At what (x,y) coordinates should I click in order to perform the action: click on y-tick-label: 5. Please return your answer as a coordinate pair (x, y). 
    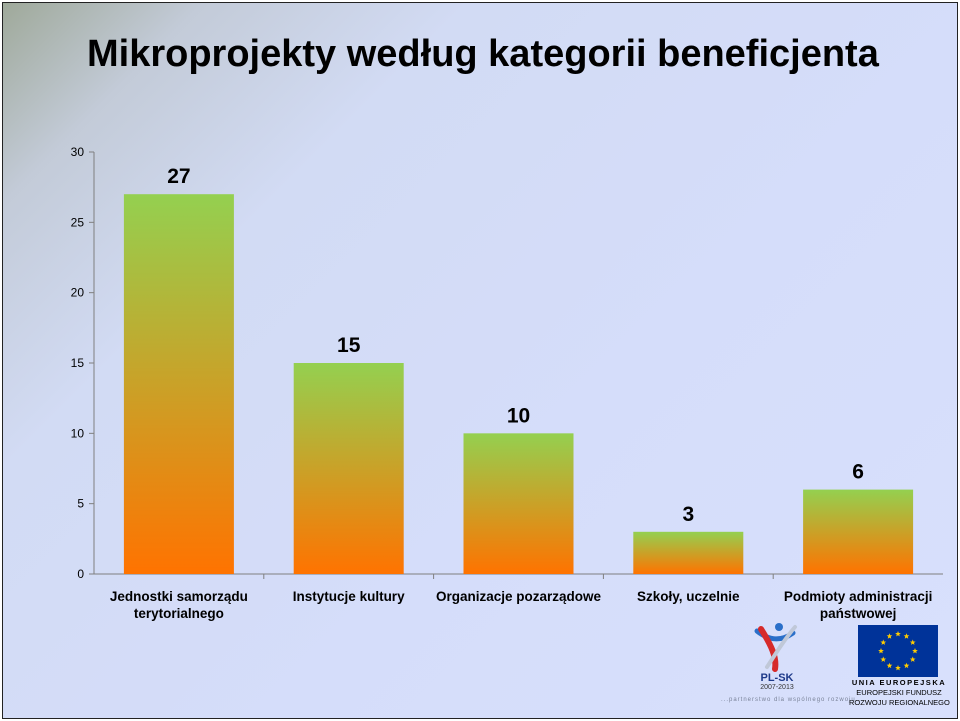
    Looking at the image, I should click on (80, 504).